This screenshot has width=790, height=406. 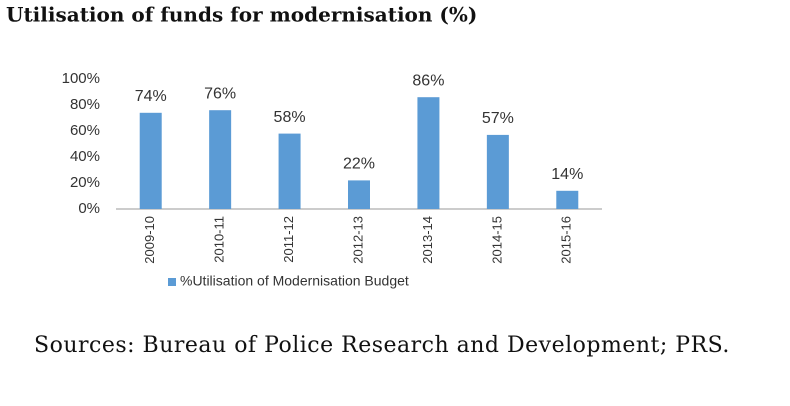 What do you see at coordinates (428, 80) in the screenshot?
I see `data-label: 86%` at bounding box center [428, 80].